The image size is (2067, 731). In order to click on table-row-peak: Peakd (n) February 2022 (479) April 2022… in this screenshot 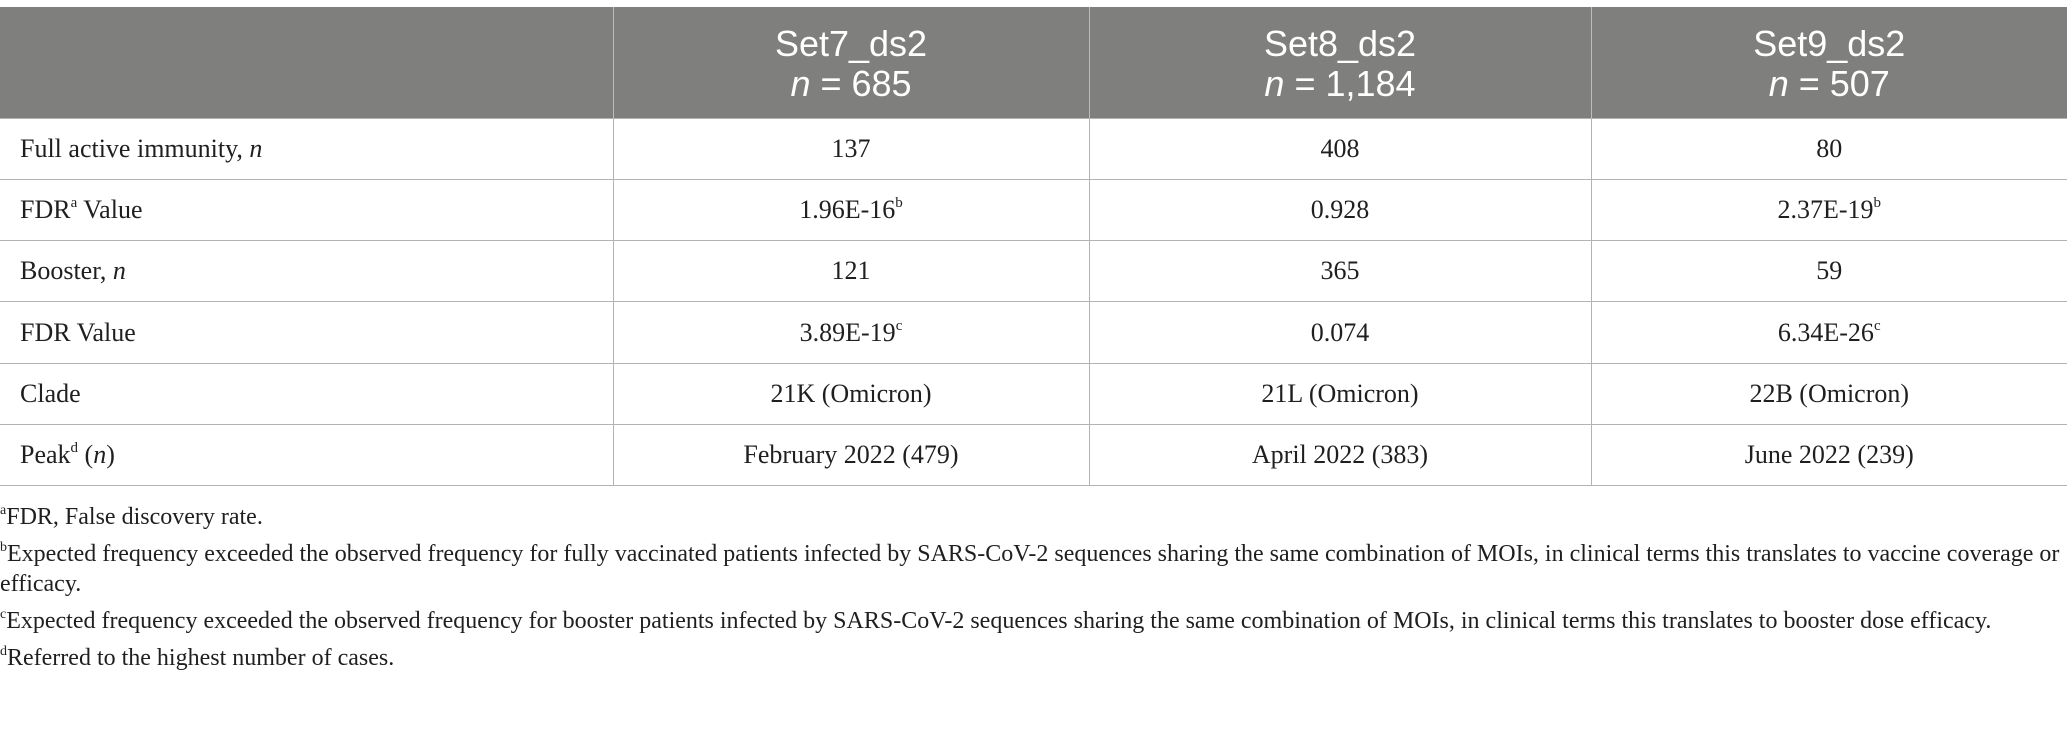, I will do `click(1033, 455)`.